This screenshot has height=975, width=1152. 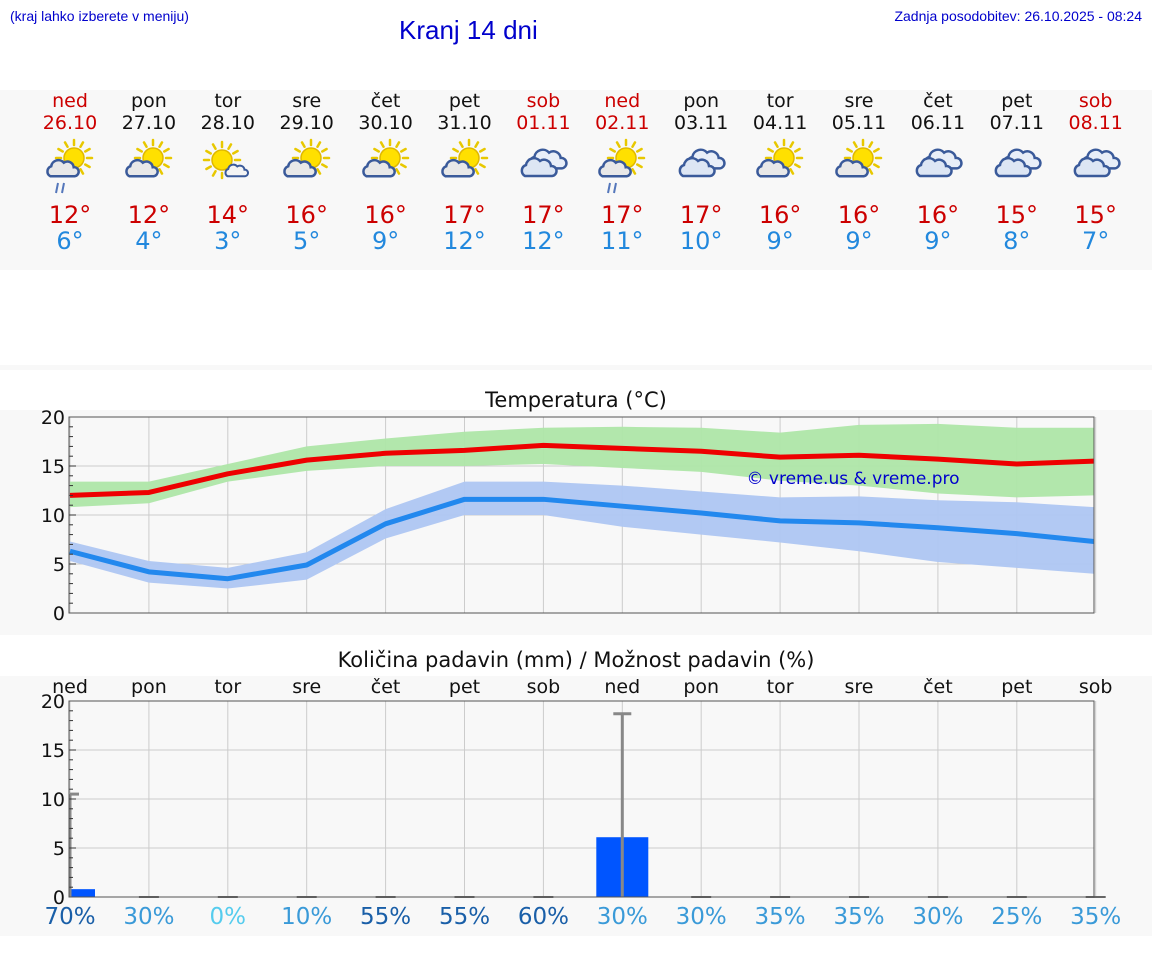 I want to click on min-temperature-line, so click(x=582, y=539).